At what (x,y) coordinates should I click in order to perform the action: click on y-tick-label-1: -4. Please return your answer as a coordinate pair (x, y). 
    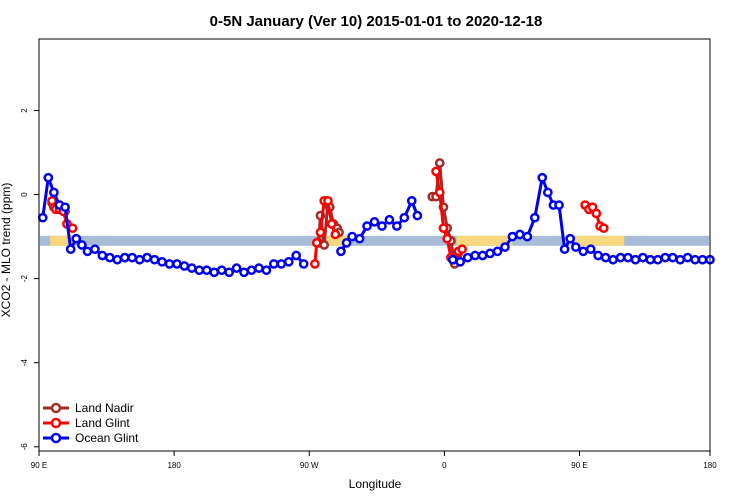
    Looking at the image, I should click on (24, 363).